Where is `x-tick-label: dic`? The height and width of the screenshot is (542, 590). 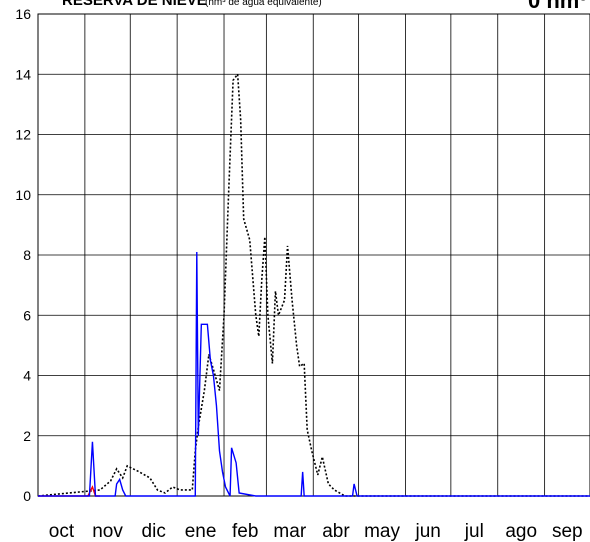
x-tick-label: dic is located at coordinates (154, 531).